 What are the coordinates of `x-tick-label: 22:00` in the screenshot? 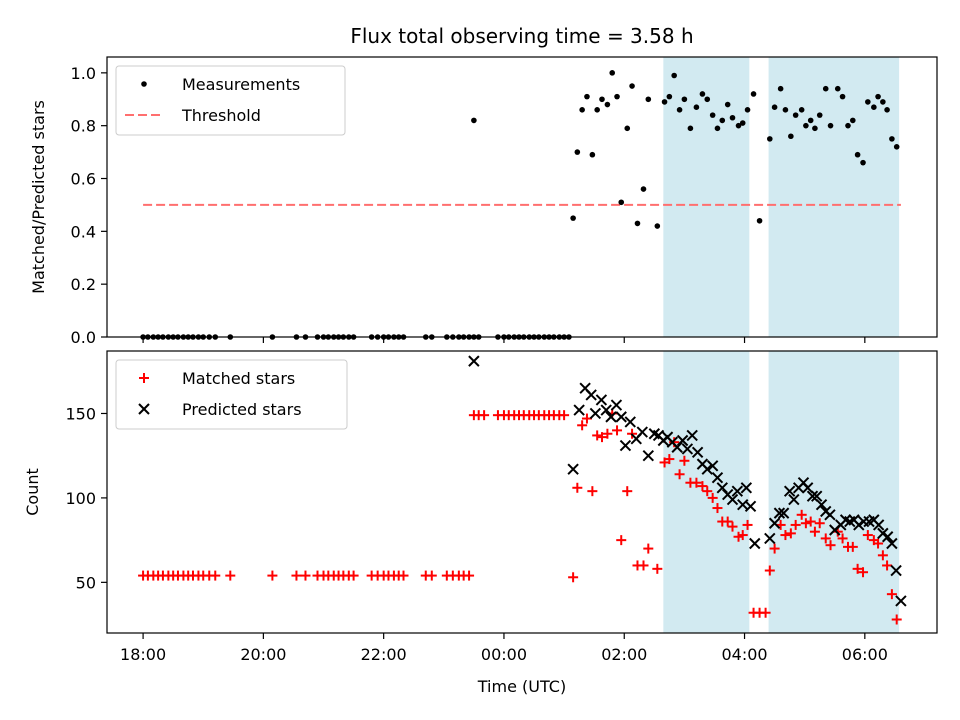 It's located at (384, 654).